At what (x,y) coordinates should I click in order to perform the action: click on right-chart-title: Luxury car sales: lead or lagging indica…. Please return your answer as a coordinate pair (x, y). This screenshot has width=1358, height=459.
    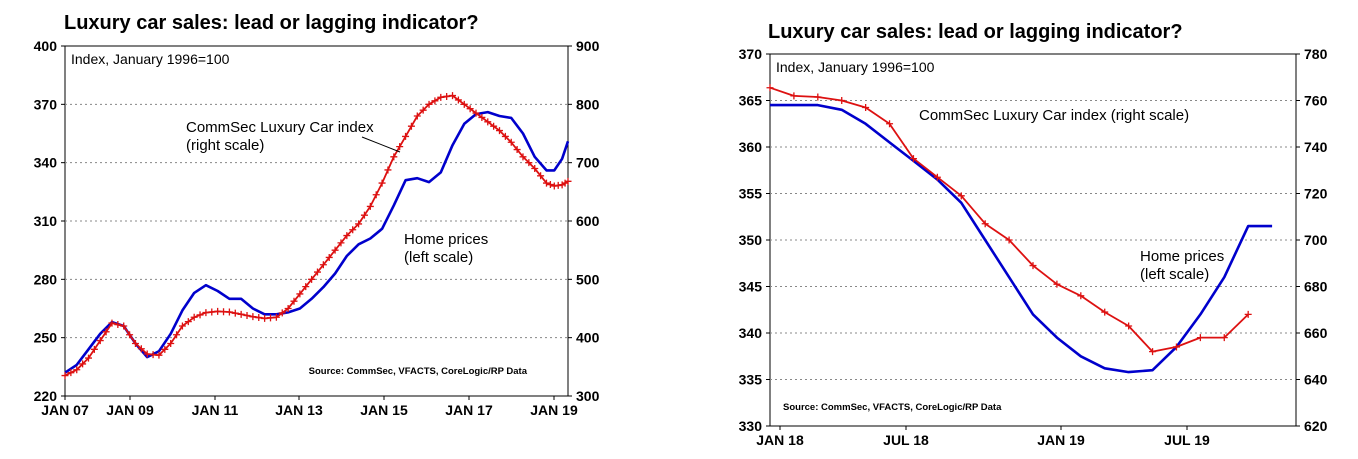
    Looking at the image, I should click on (975, 32).